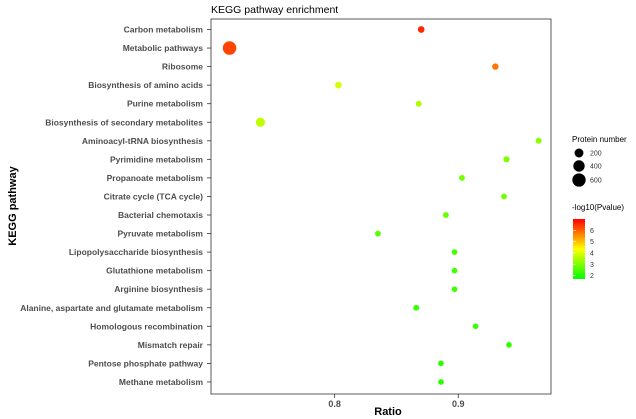  Describe the element at coordinates (13, 205) in the screenshot. I see `y-axis-title: KEGG pathway` at that location.